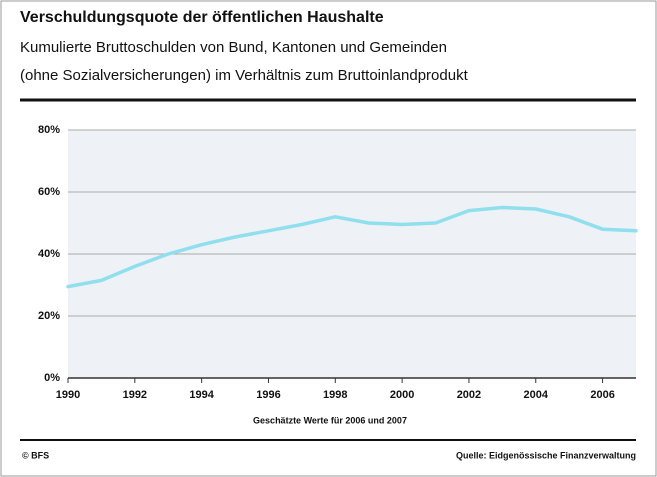  I want to click on x-tick-label: 1994, so click(201, 395).